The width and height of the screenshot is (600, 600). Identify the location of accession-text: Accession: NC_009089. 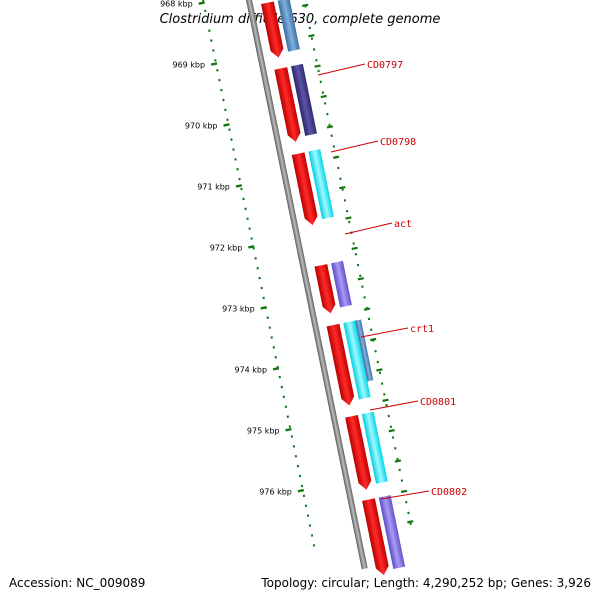
(77, 583).